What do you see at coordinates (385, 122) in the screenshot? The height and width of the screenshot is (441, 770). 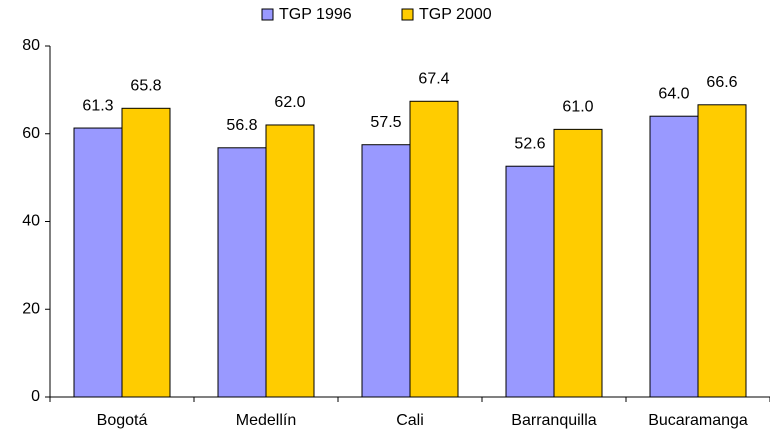 I see `value-label: 57.5` at bounding box center [385, 122].